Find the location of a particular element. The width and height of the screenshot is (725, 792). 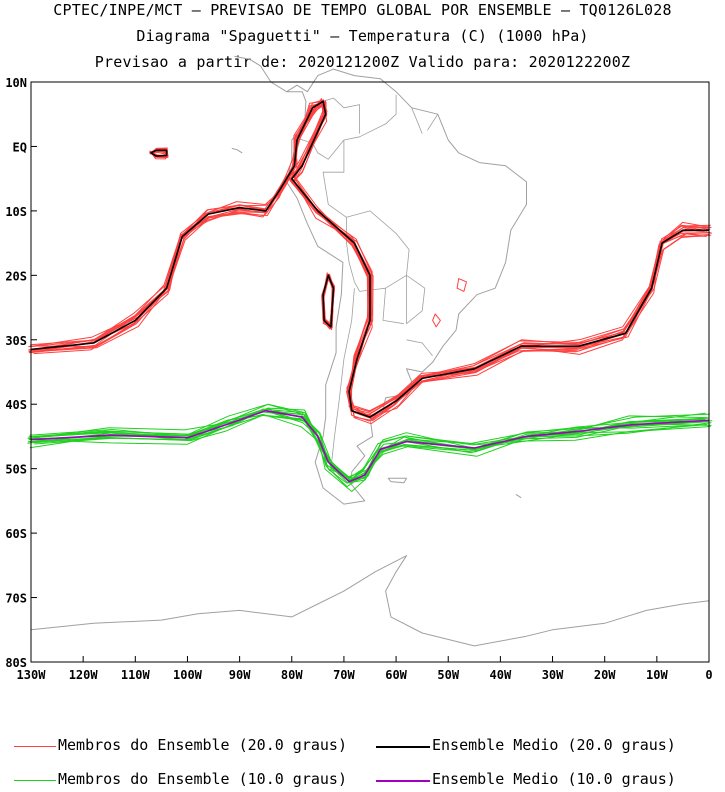

lat-tick-label-7: 60S is located at coordinates (16, 534).